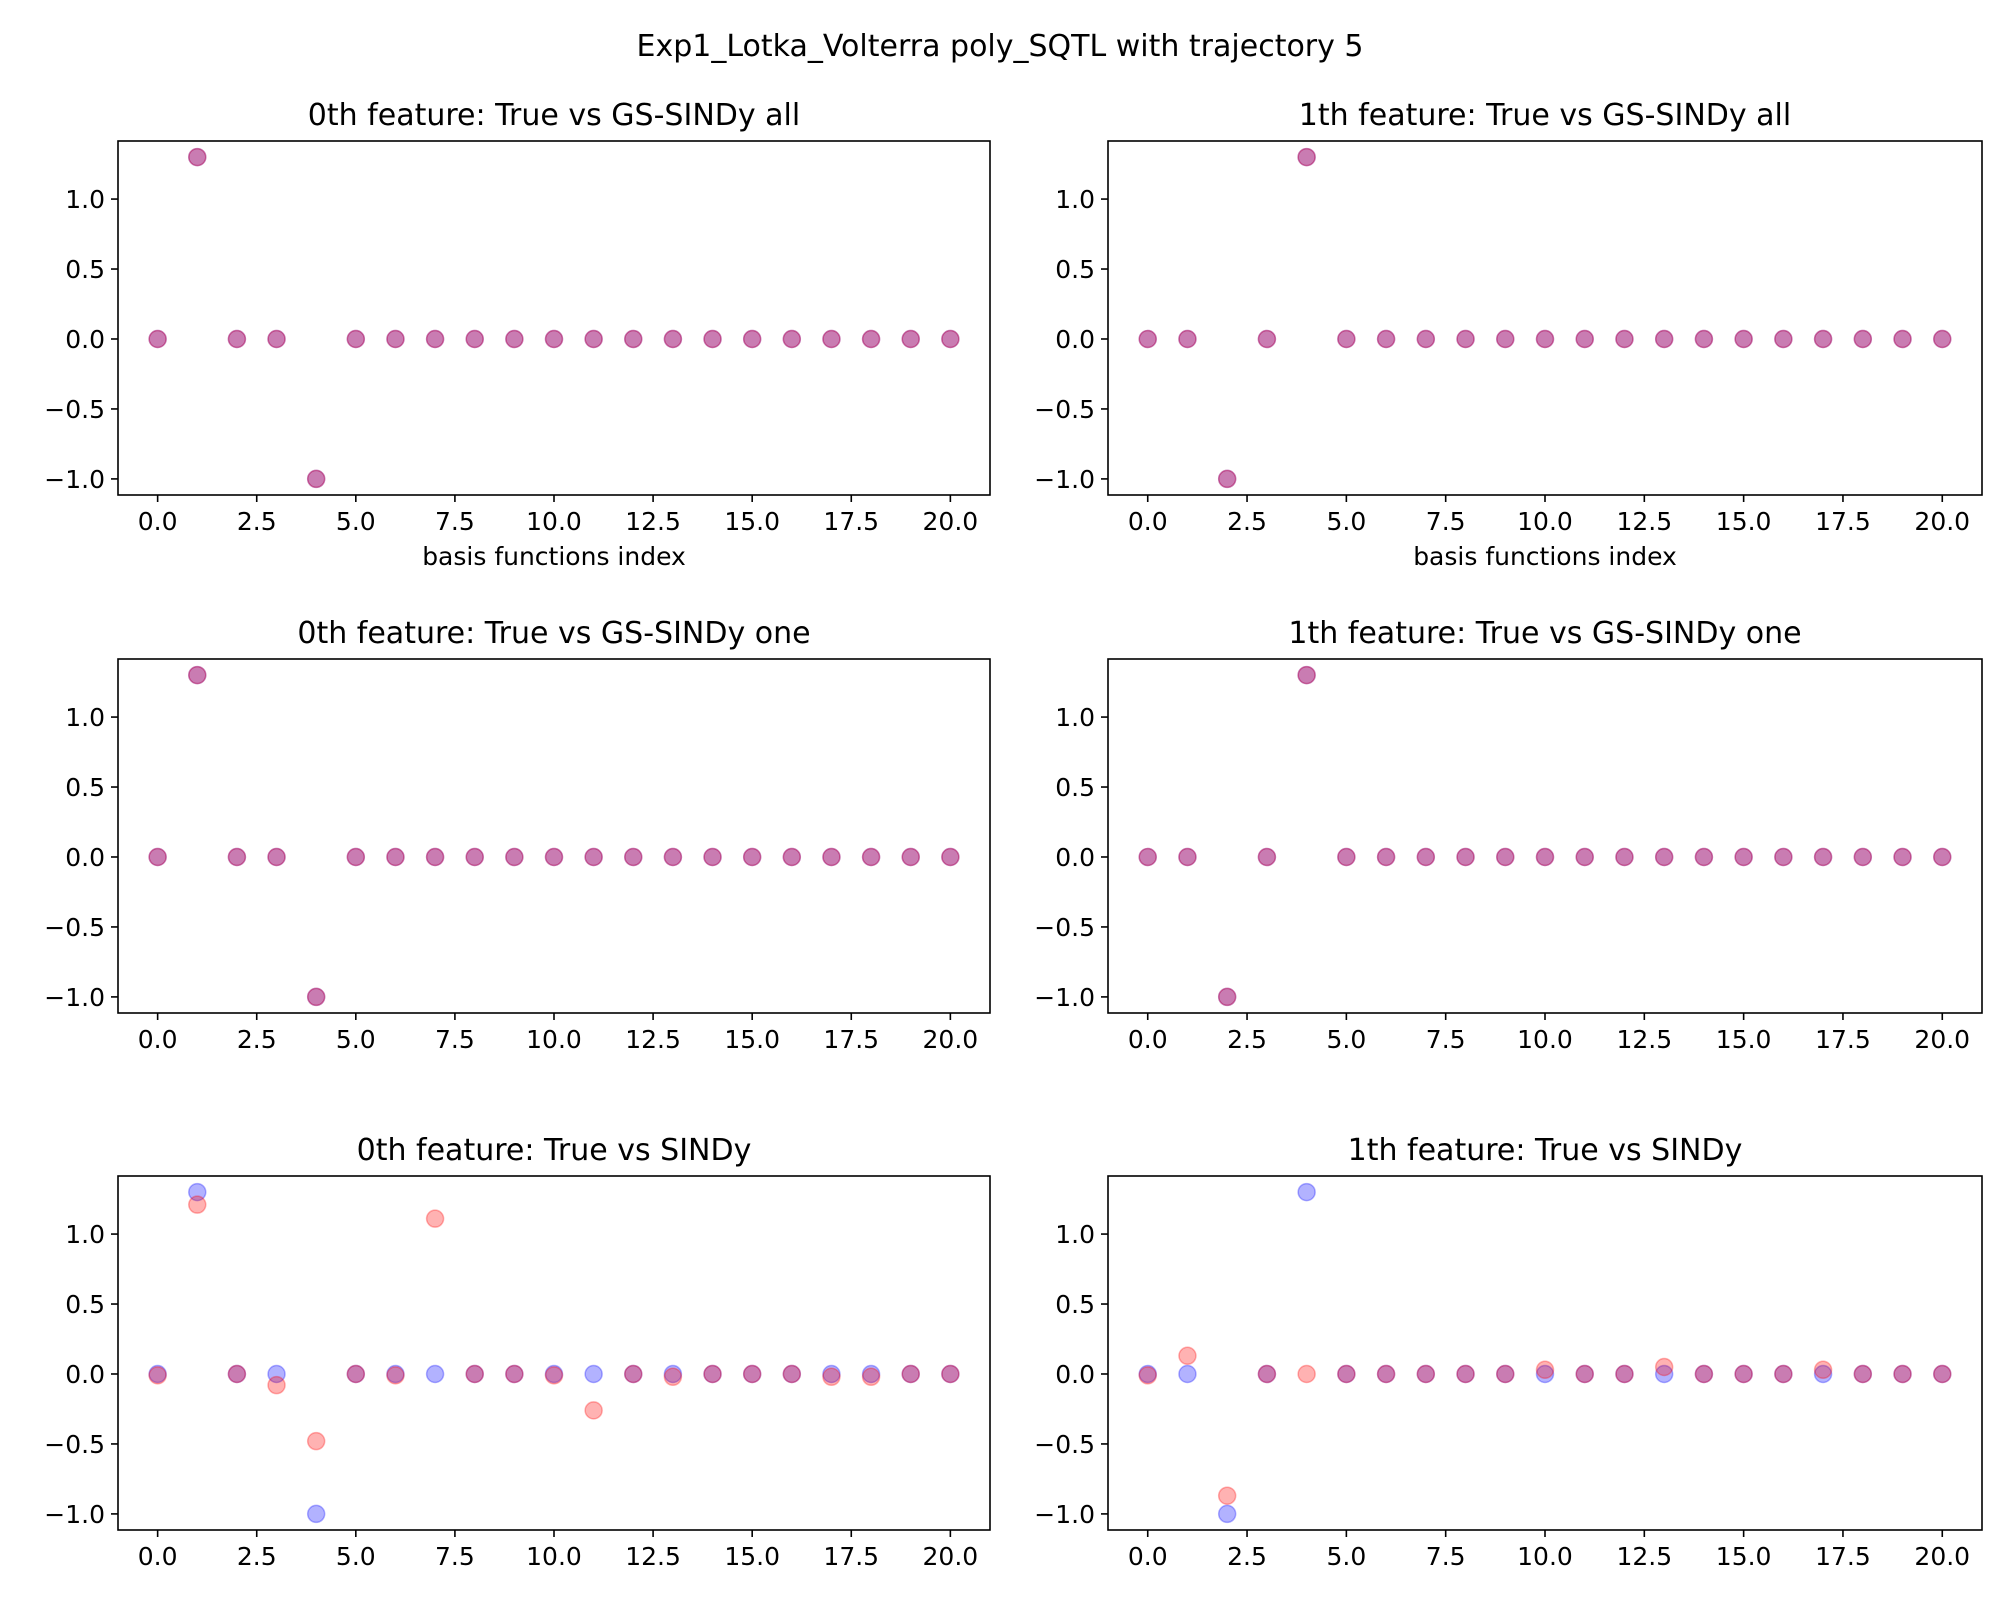 This screenshot has width=2000, height=1600. What do you see at coordinates (1644, 1556) in the screenshot?
I see `x-tick-label: 12.5` at bounding box center [1644, 1556].